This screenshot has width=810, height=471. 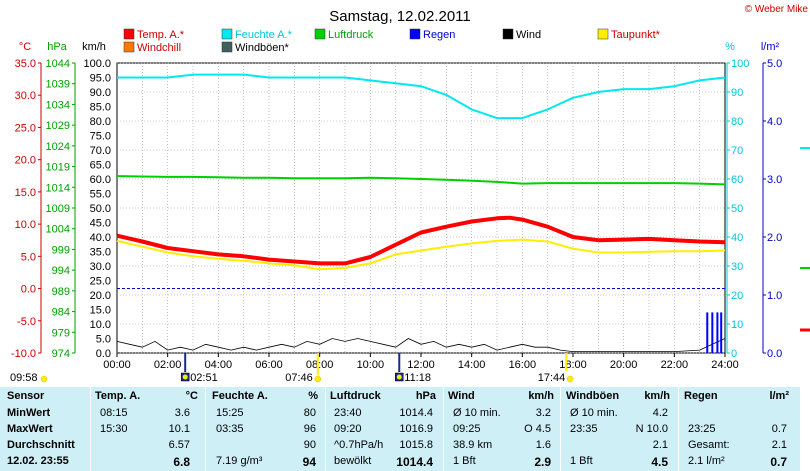 What do you see at coordinates (100, 108) in the screenshot?
I see `wind-tick-label: 85.0` at bounding box center [100, 108].